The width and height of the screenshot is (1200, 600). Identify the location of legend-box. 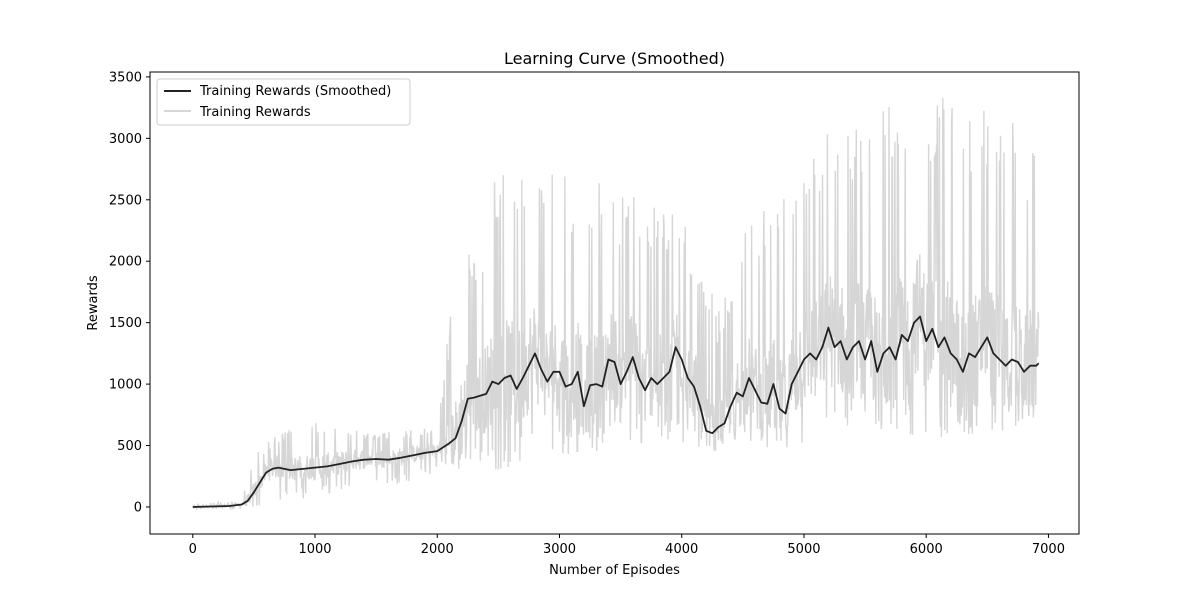
(283, 102).